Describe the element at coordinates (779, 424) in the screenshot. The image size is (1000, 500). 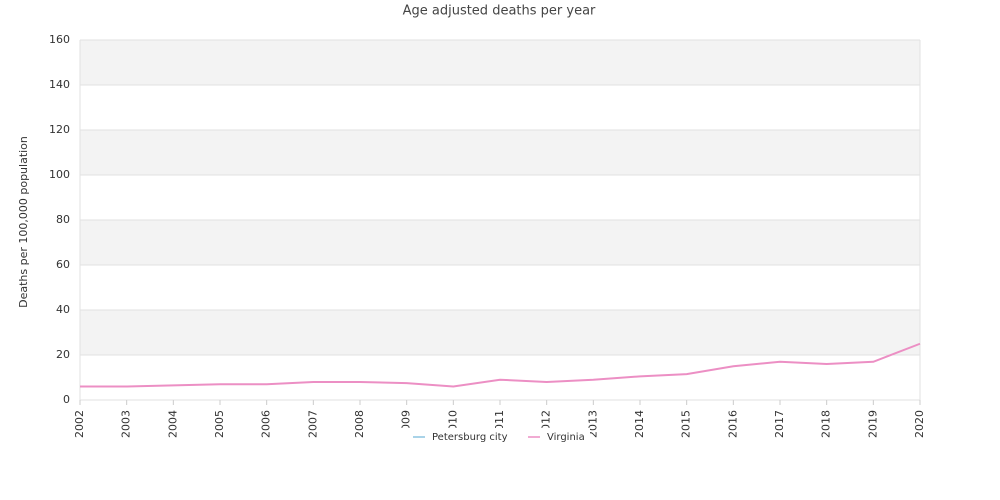
I see `x-tick-label: 2017` at that location.